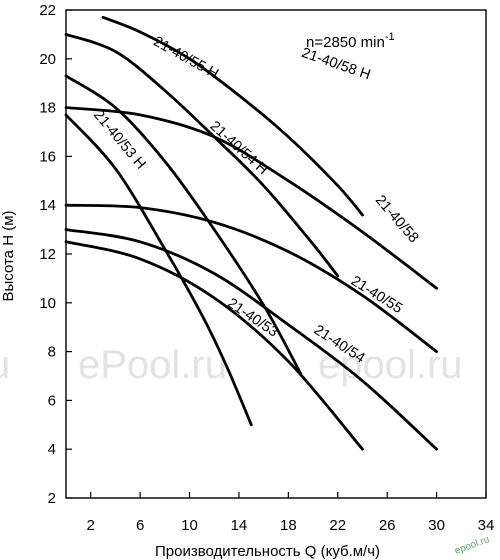 Image resolution: width=500 pixels, height=560 pixels. What do you see at coordinates (486, 525) in the screenshot?
I see `x-tick-label: 34` at bounding box center [486, 525].